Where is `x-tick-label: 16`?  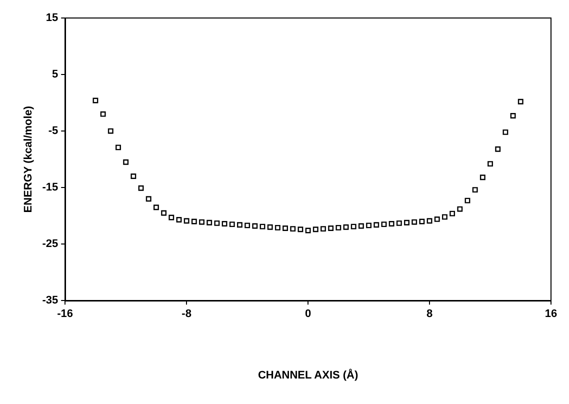
x-tick-label: 16 is located at coordinates (551, 314).